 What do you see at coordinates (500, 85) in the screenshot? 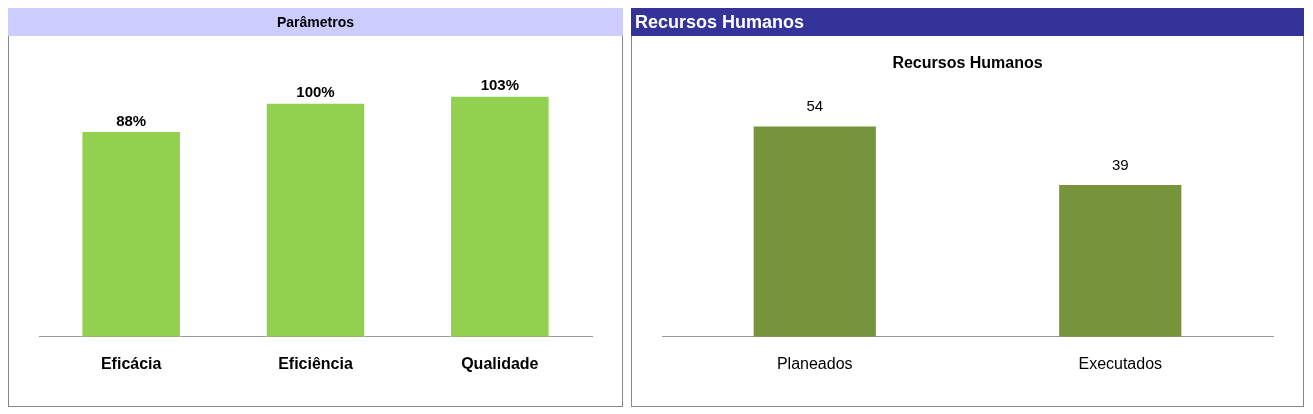
I see `data-label: 103%` at bounding box center [500, 85].